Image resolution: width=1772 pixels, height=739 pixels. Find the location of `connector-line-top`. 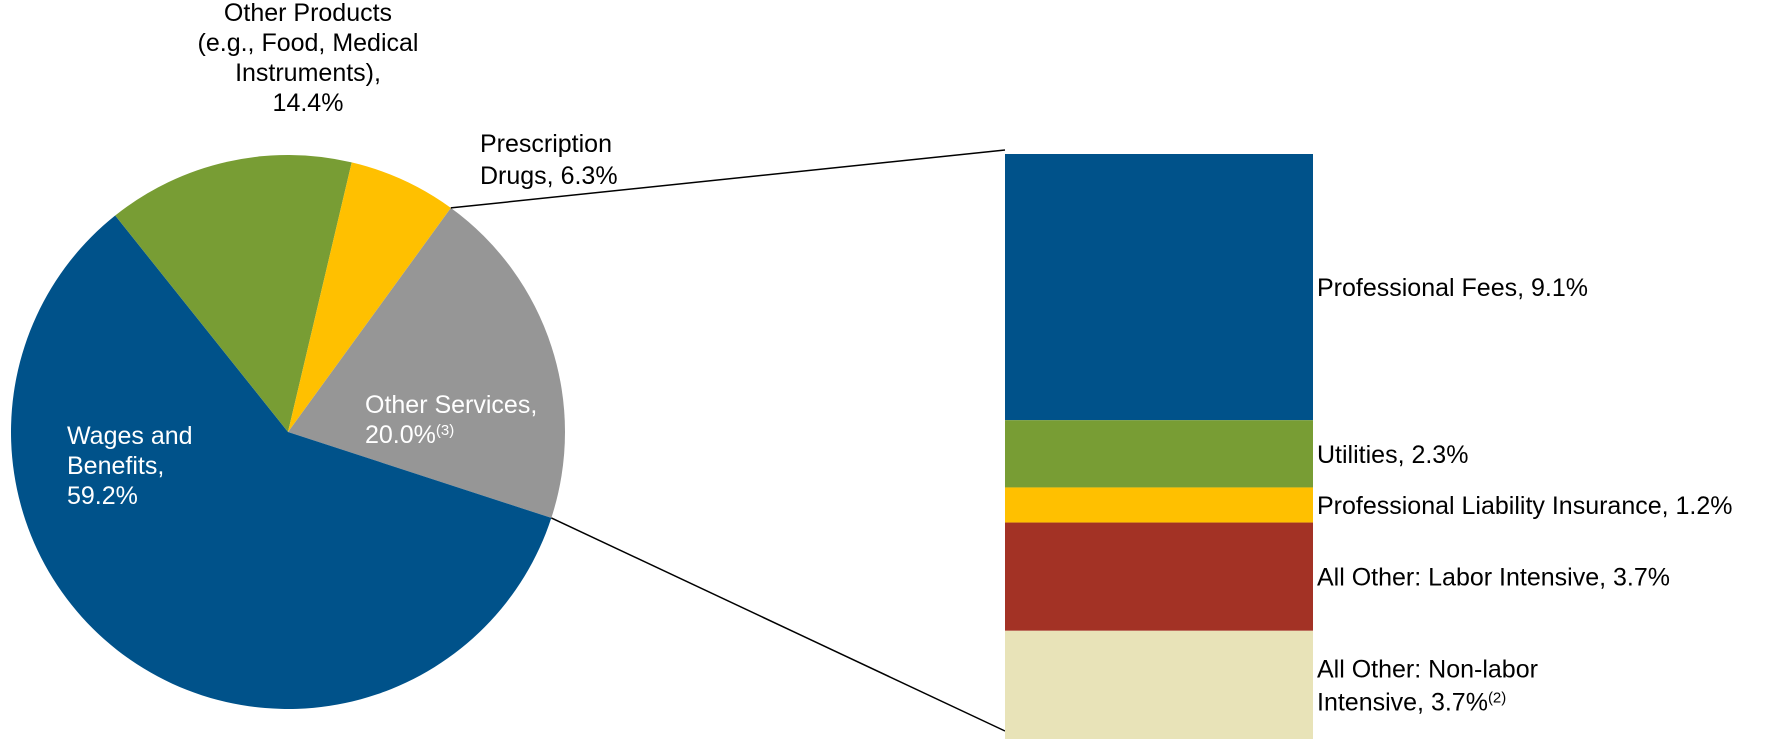

connector-line-top is located at coordinates (728, 179).